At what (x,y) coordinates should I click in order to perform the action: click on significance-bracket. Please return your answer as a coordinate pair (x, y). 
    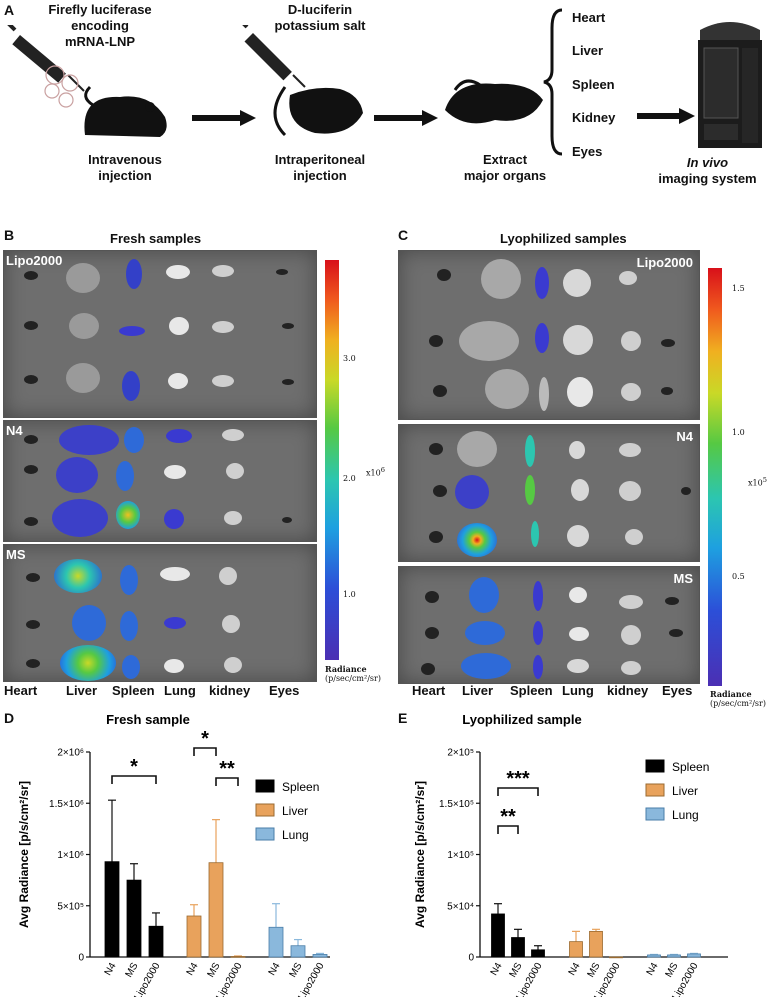
    Looking at the image, I should click on (518, 791).